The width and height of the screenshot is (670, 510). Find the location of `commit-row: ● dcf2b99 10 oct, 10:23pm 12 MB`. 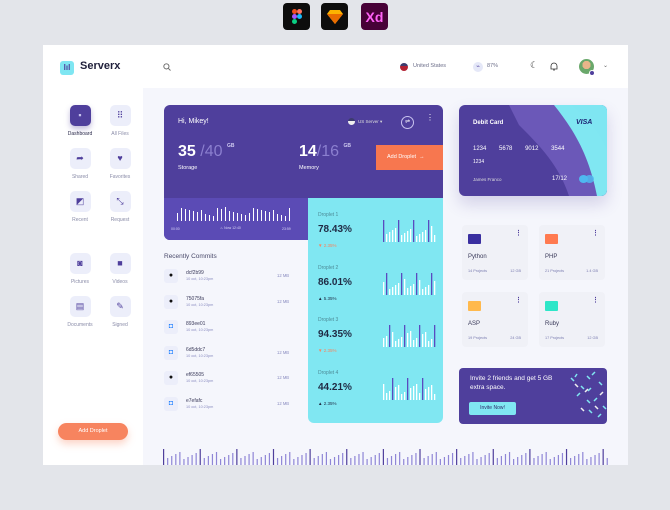

commit-row: ● dcf2b99 10 oct, 10:23pm 12 MB is located at coordinates (234, 282).